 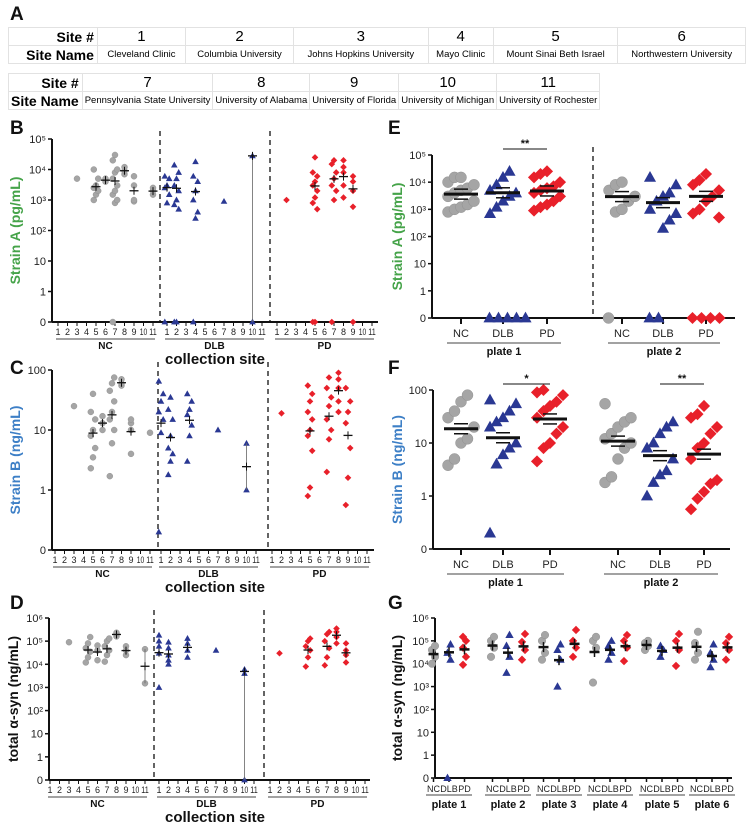 What do you see at coordinates (225, 790) in the screenshot?
I see `site-tick-label: 8` at bounding box center [225, 790].